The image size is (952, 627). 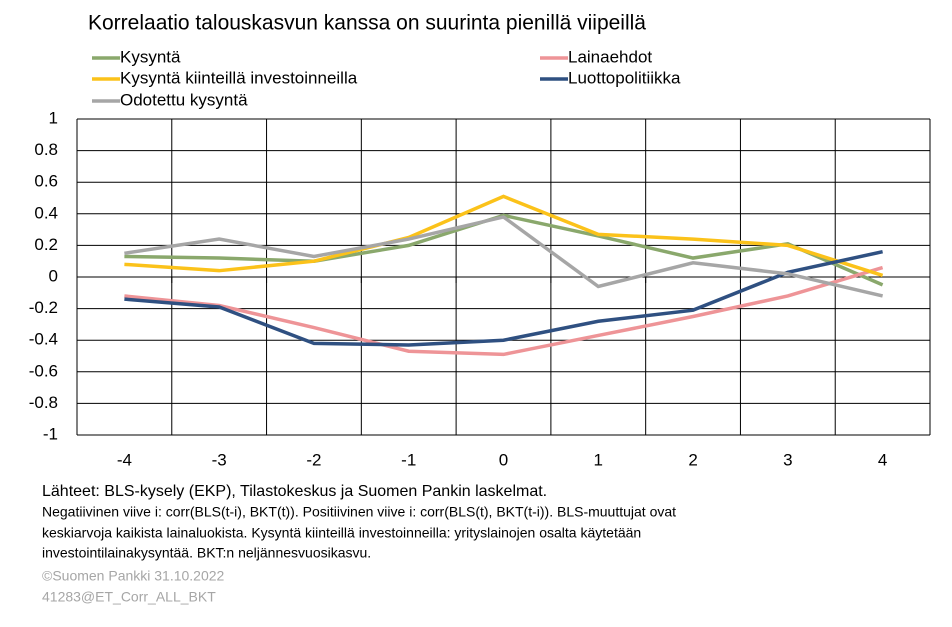 I want to click on y-tick-label: -0.8, so click(x=43, y=402).